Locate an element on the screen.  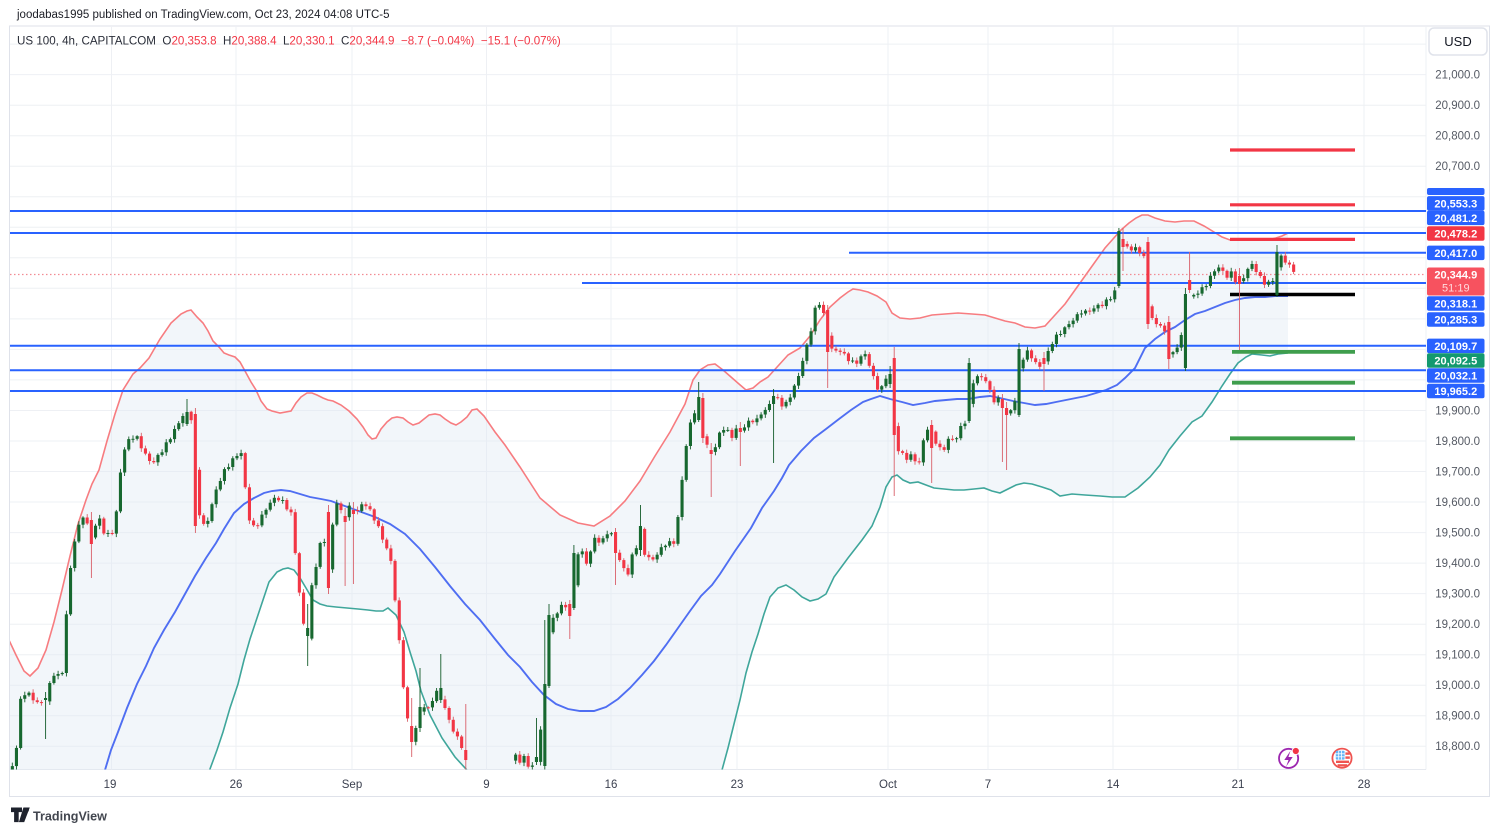
svg-text: Oct is located at coordinates (888, 785).